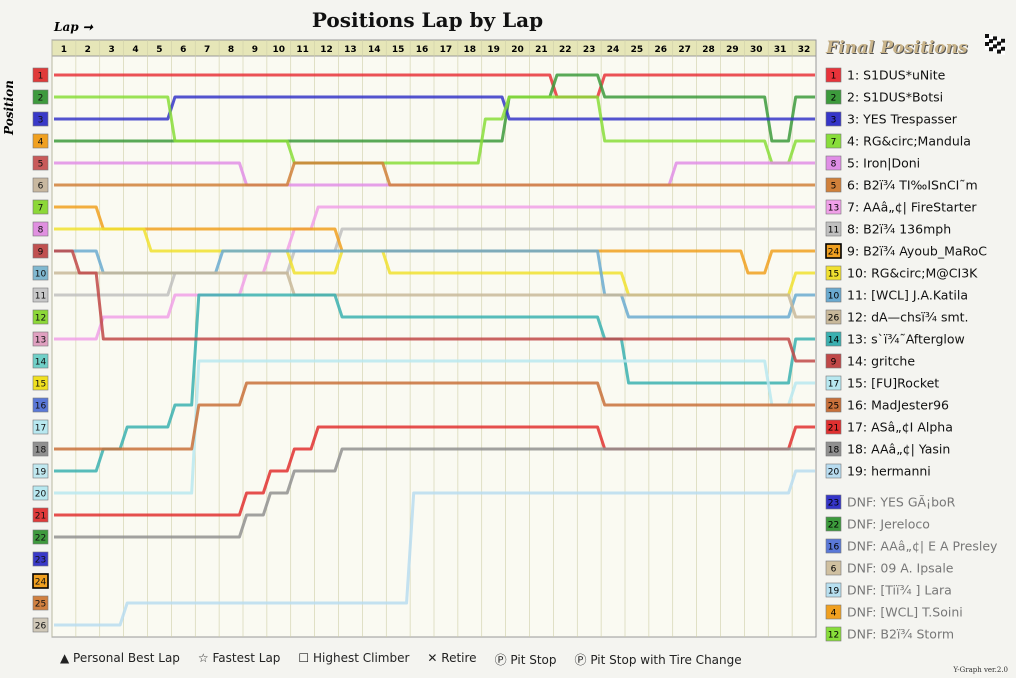 This screenshot has width=1016, height=678. Describe the element at coordinates (902, 119) in the screenshot. I see `final-position-name: 3: YES Trespasser` at that location.